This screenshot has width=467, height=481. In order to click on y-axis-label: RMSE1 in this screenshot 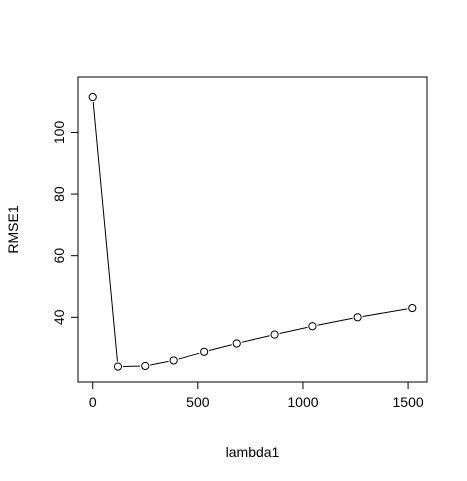, I will do `click(13, 229)`.